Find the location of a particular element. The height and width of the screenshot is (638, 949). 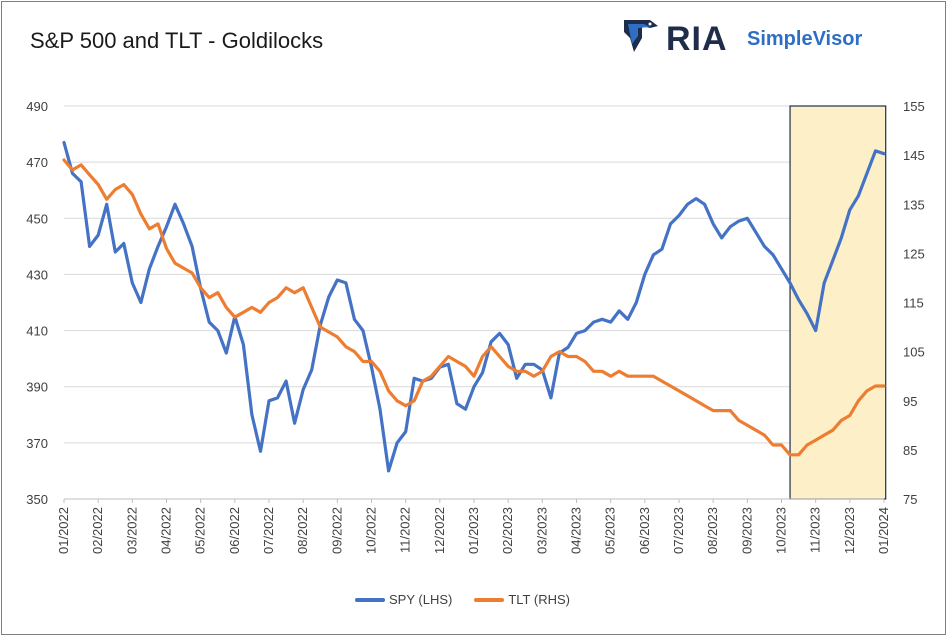

legend-swatch-spy is located at coordinates (370, 599).